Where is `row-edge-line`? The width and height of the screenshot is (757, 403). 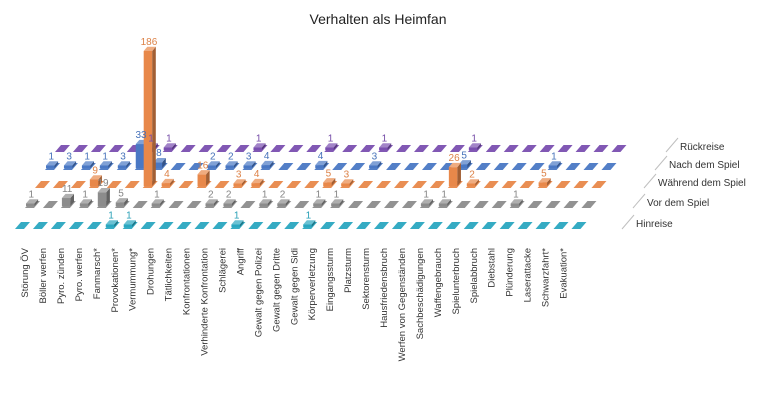 row-edge-line is located at coordinates (650, 181).